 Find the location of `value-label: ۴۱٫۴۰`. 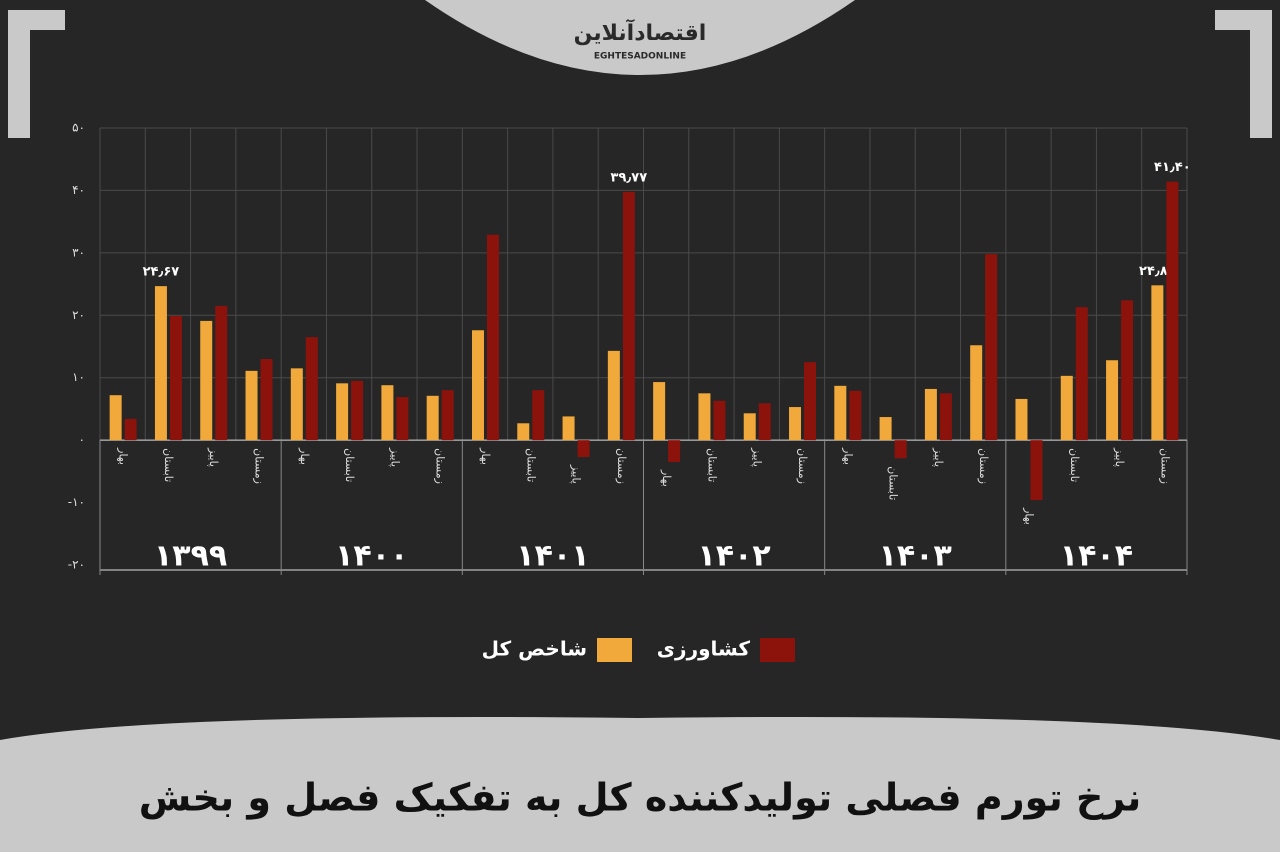

value-label: ۴۱٫۴۰ is located at coordinates (1172, 167).